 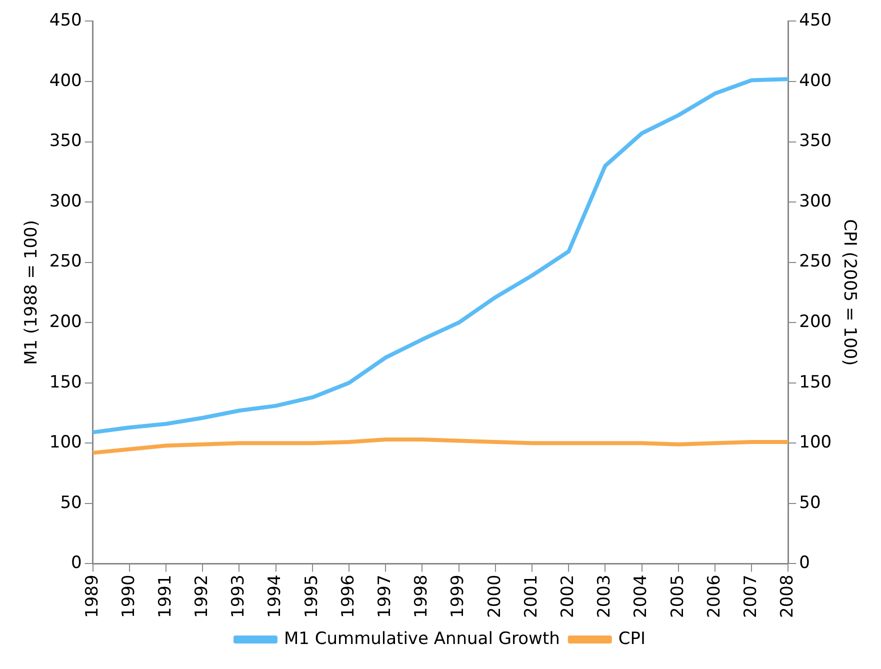 What do you see at coordinates (815, 20) in the screenshot?
I see `y2-tick-label: 450` at bounding box center [815, 20].